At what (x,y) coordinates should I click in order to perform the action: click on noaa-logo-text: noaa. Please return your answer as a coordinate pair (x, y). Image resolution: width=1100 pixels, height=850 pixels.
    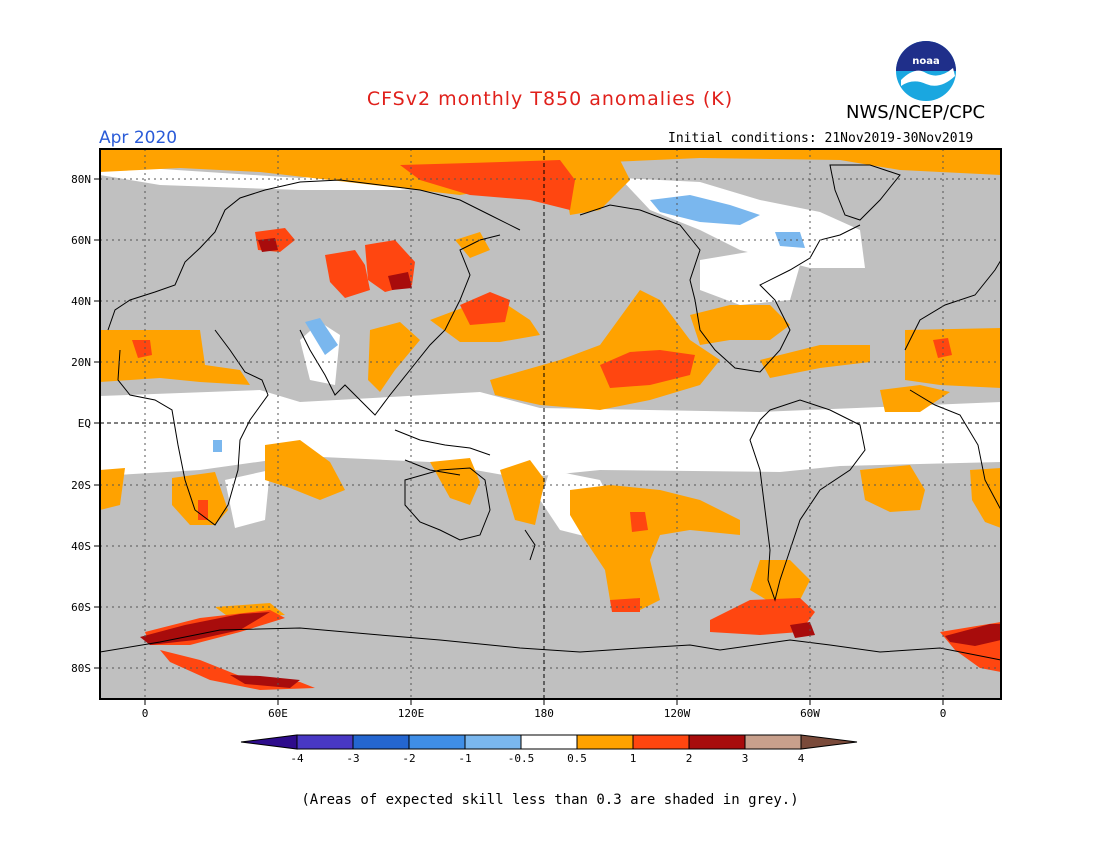
    Looking at the image, I should click on (926, 61).